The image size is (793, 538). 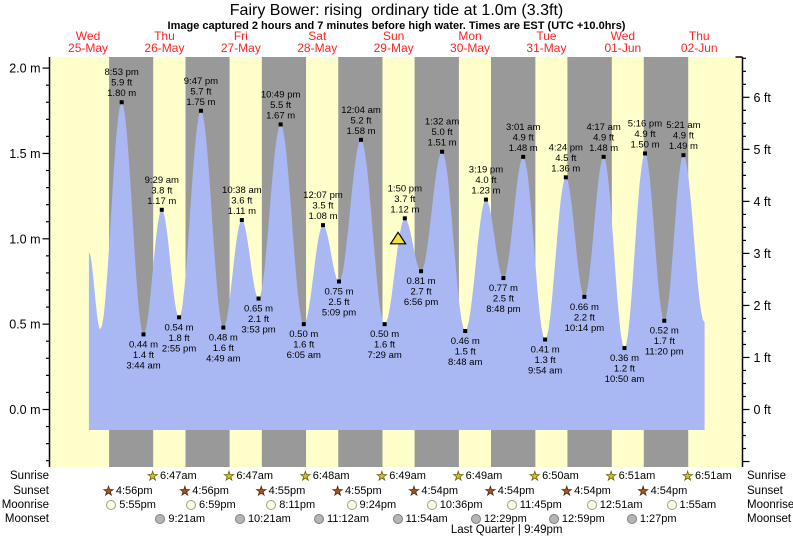 What do you see at coordinates (405, 199) in the screenshot?
I see `tide-annotation: 1:50 pm 3.7 ft 1.12 m` at bounding box center [405, 199].